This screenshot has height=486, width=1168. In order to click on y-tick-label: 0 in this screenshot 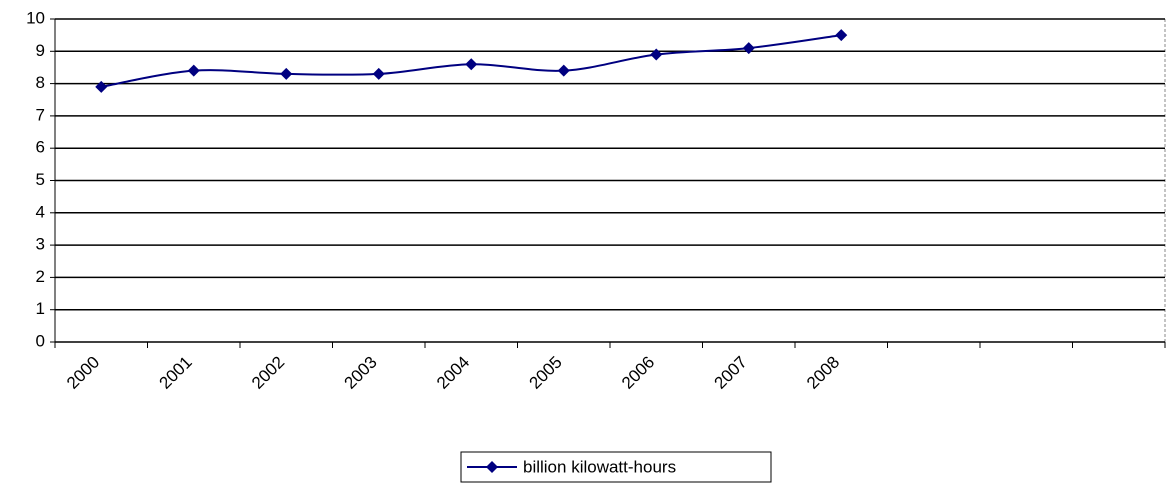, I will do `click(40, 340)`.